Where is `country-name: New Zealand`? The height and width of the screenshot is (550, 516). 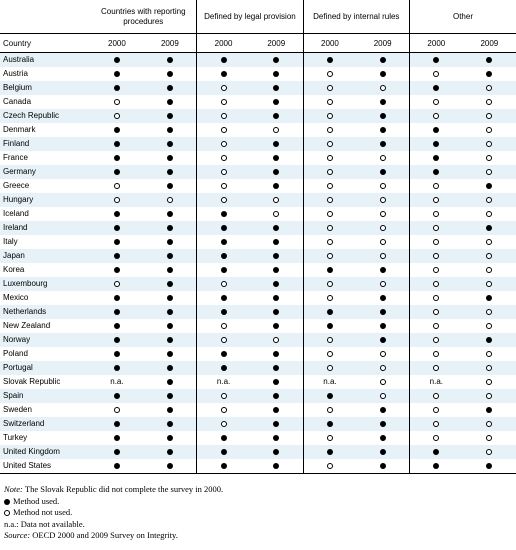
country-name: New Zealand is located at coordinates (27, 325).